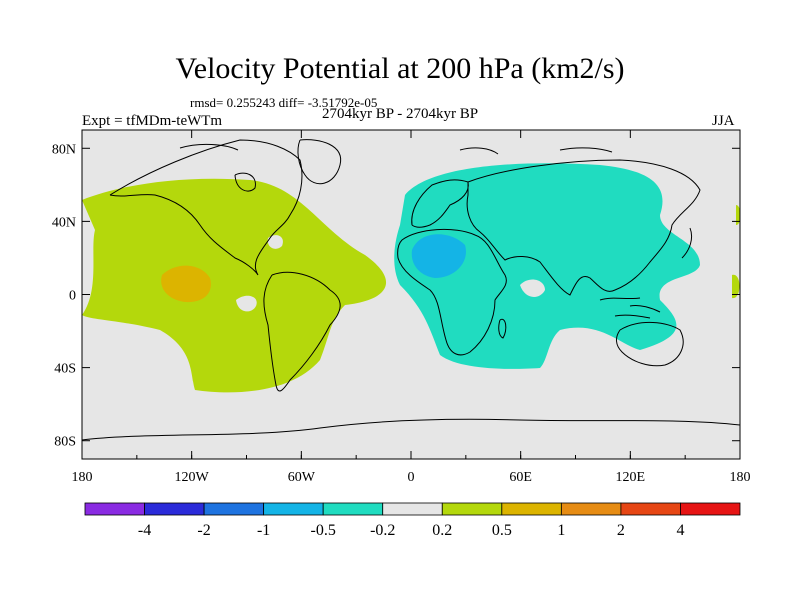 The width and height of the screenshot is (800, 600). What do you see at coordinates (65, 369) in the screenshot?
I see `y-tick-label: 40S` at bounding box center [65, 369].